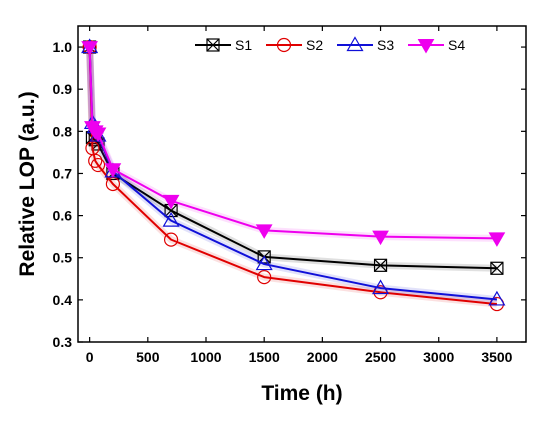 The image size is (550, 421). What do you see at coordinates (243, 45) in the screenshot?
I see `legend-label: S1` at bounding box center [243, 45].